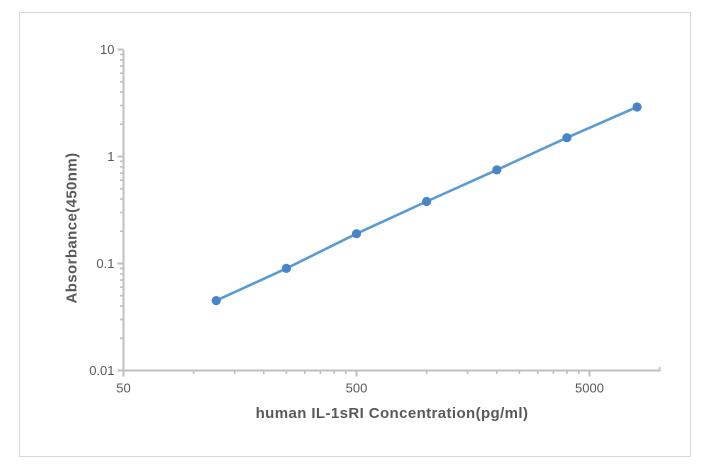  I want to click on x-tick-label: 50, so click(123, 388).